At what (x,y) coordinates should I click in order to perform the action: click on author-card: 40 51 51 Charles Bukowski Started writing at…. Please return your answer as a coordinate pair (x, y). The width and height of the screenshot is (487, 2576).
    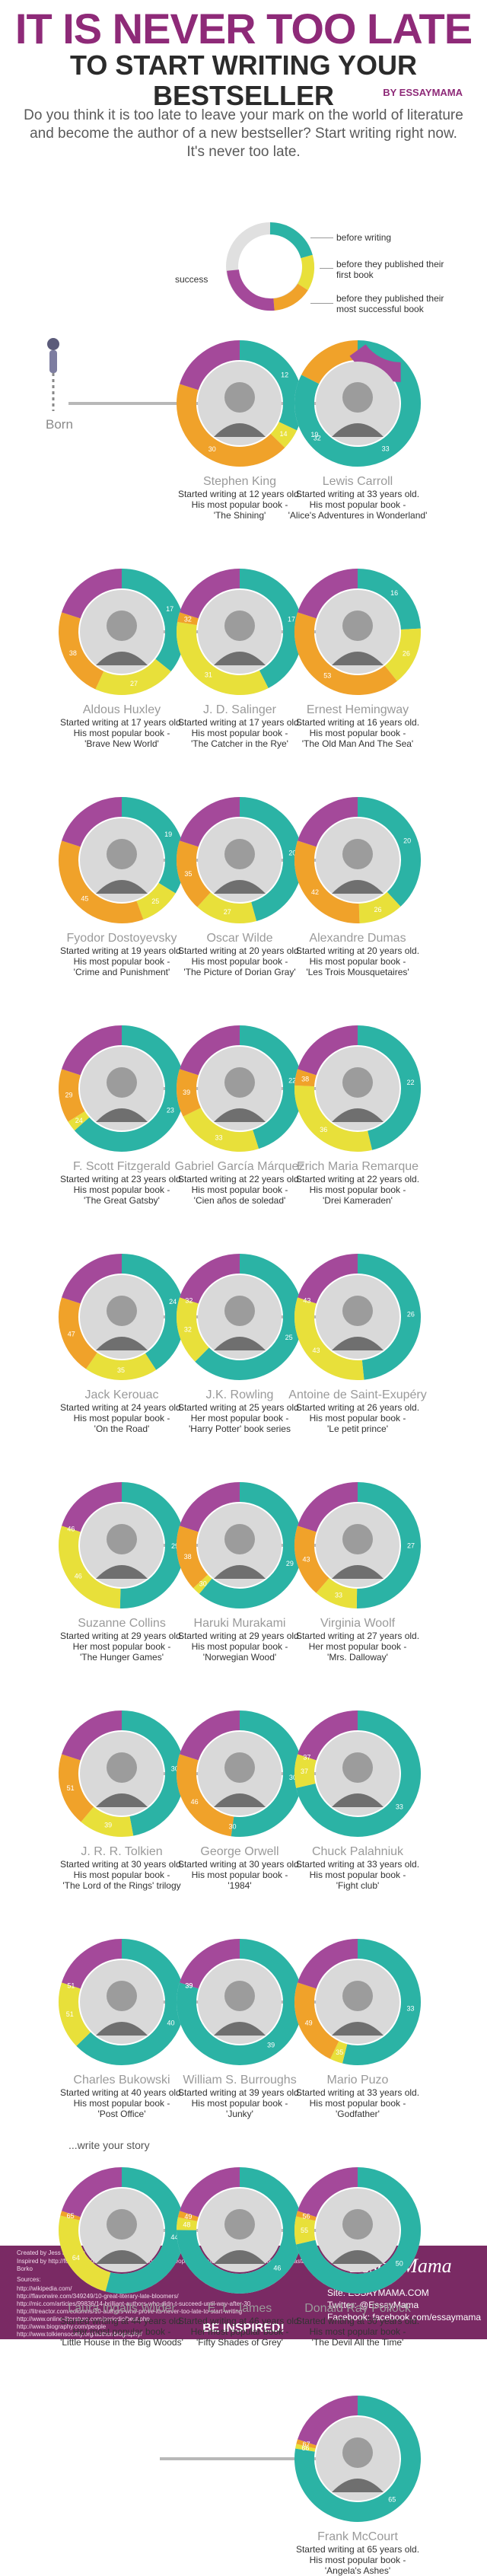
    Looking at the image, I should click on (122, 2027).